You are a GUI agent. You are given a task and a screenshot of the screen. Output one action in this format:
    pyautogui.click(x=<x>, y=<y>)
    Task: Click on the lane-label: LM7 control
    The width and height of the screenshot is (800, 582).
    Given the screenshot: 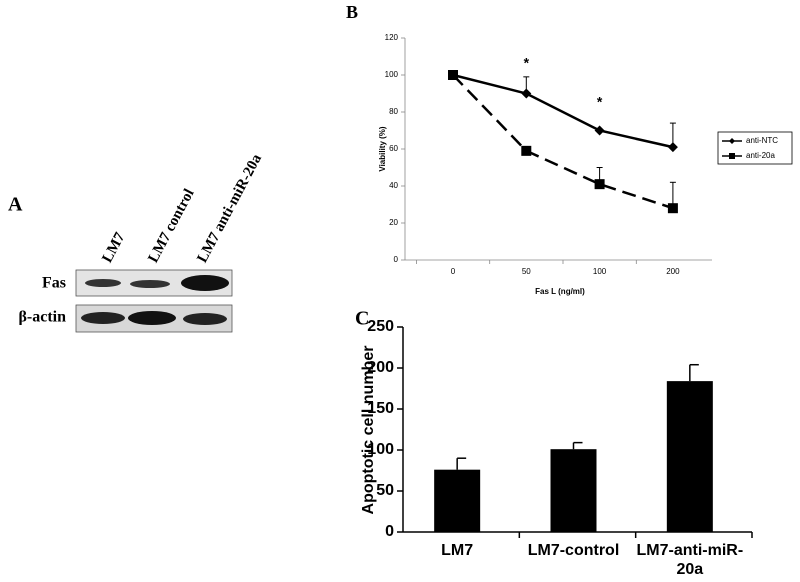 What is the action you would take?
    pyautogui.click(x=171, y=225)
    